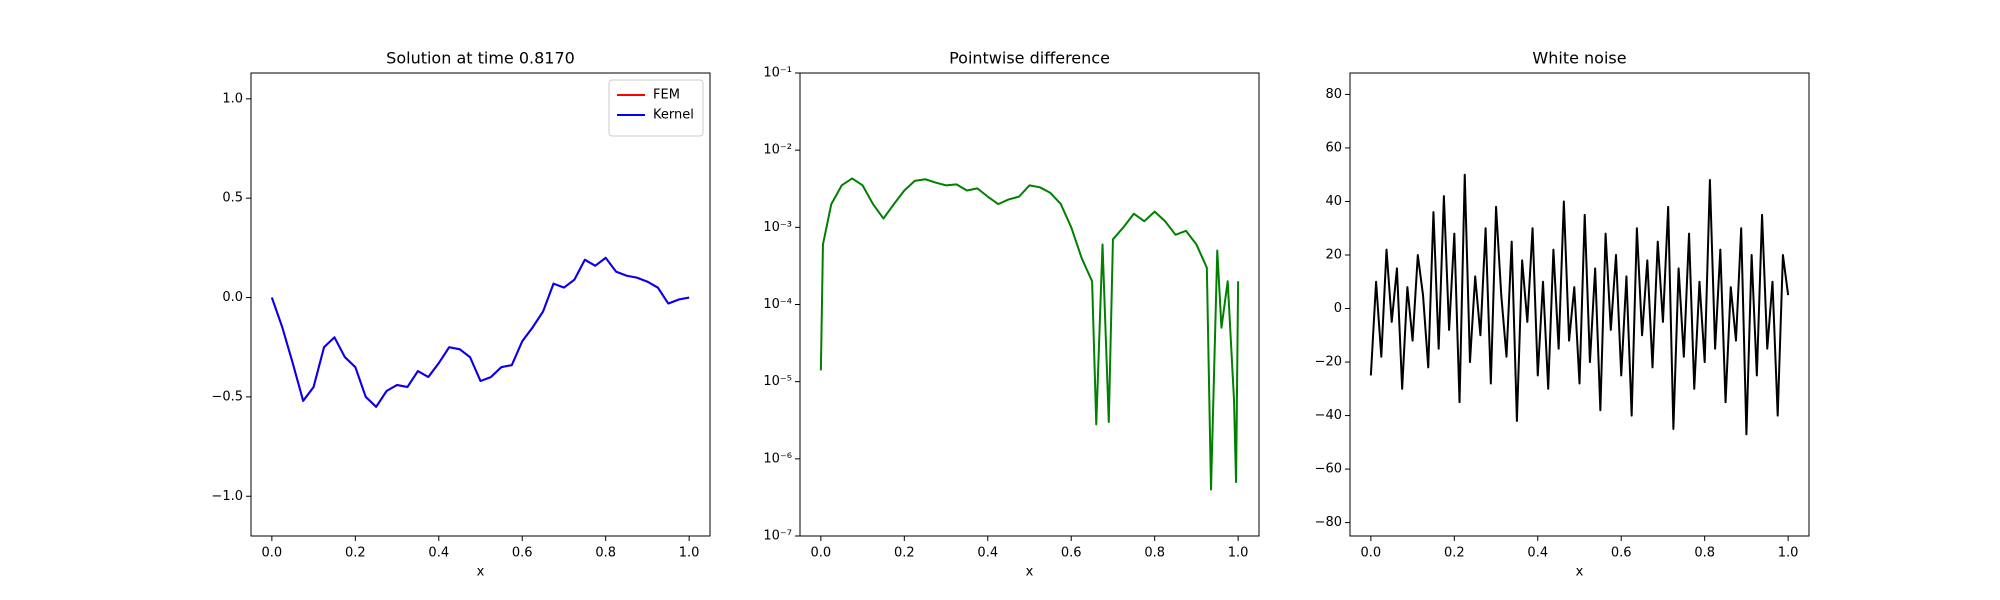 Image resolution: width=2000 pixels, height=600 pixels. What do you see at coordinates (1579, 58) in the screenshot?
I see `chart-title: White noise` at bounding box center [1579, 58].